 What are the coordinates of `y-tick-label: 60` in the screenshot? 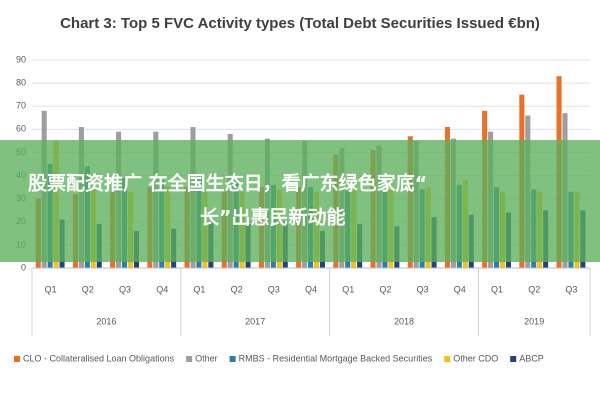 It's located at (21, 129).